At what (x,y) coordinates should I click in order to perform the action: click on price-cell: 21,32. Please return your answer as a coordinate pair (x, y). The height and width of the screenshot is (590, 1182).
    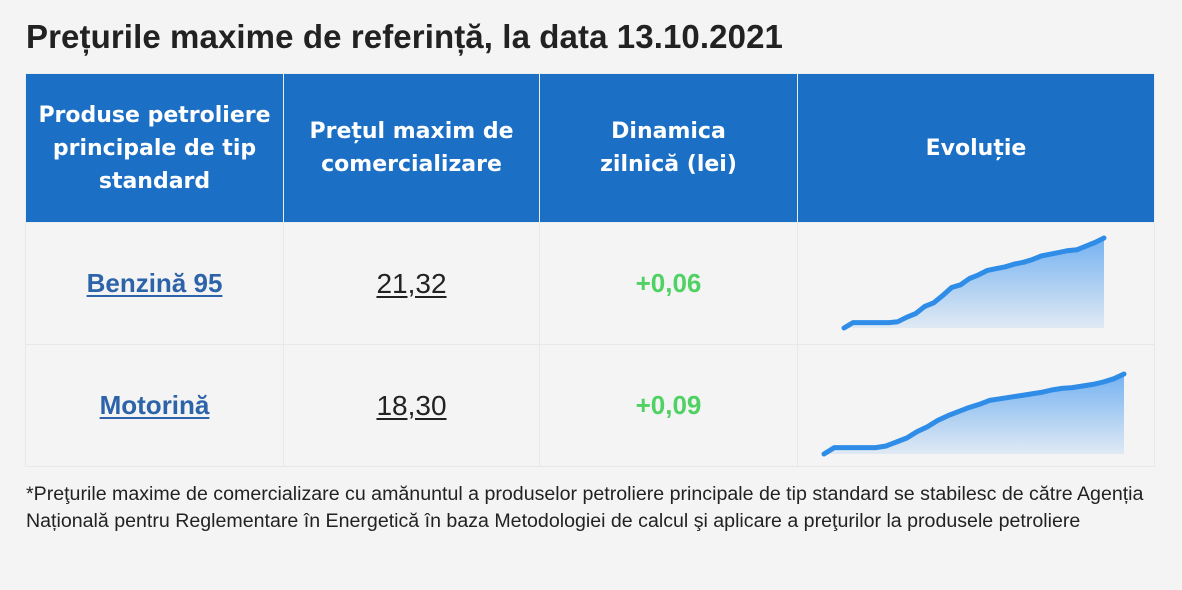
    Looking at the image, I should click on (411, 283).